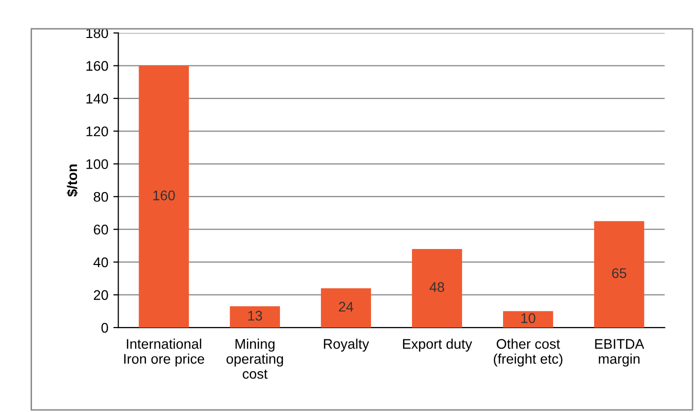  I want to click on x-tick-label: Royalty, so click(347, 345).